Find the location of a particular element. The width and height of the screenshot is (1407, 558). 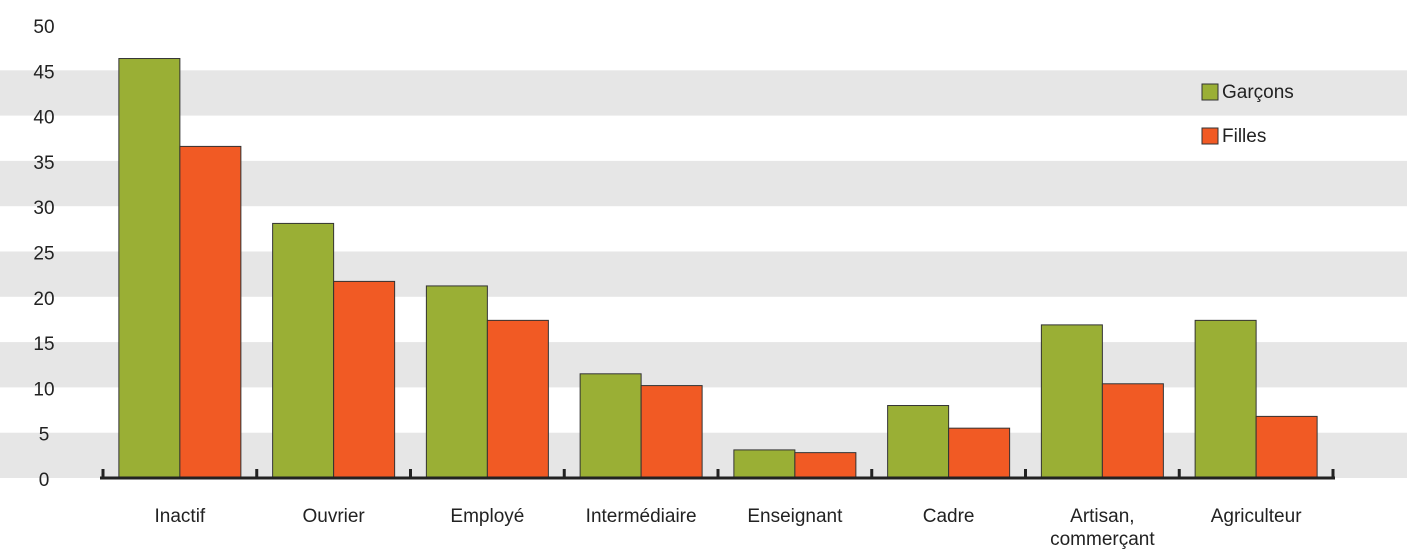

y-tick-label: 10 is located at coordinates (43, 389).